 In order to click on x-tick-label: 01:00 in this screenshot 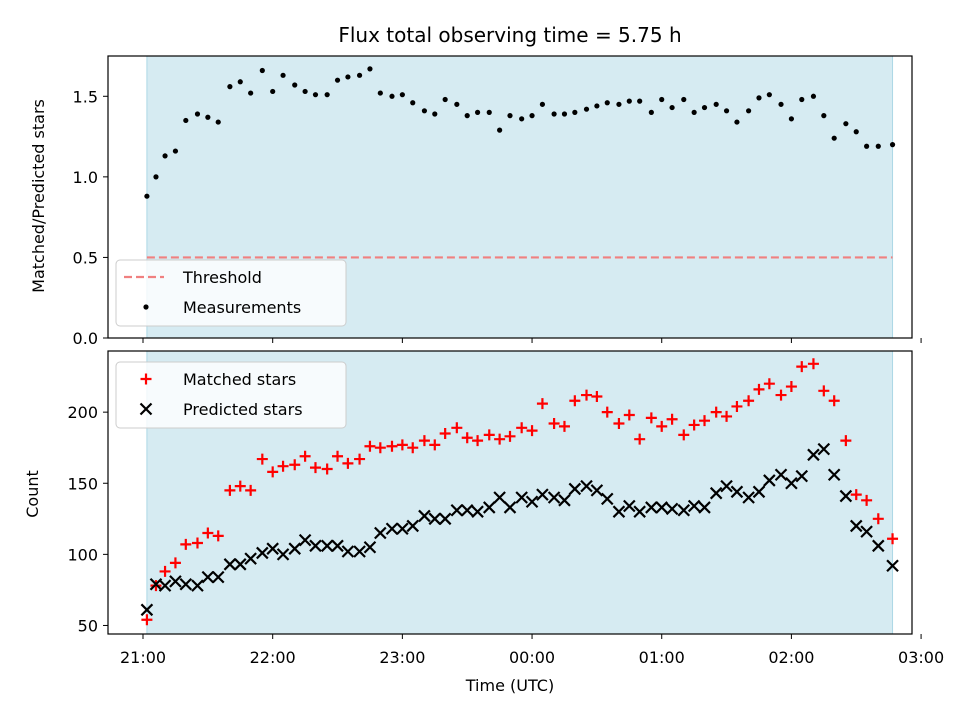, I will do `click(662, 657)`.